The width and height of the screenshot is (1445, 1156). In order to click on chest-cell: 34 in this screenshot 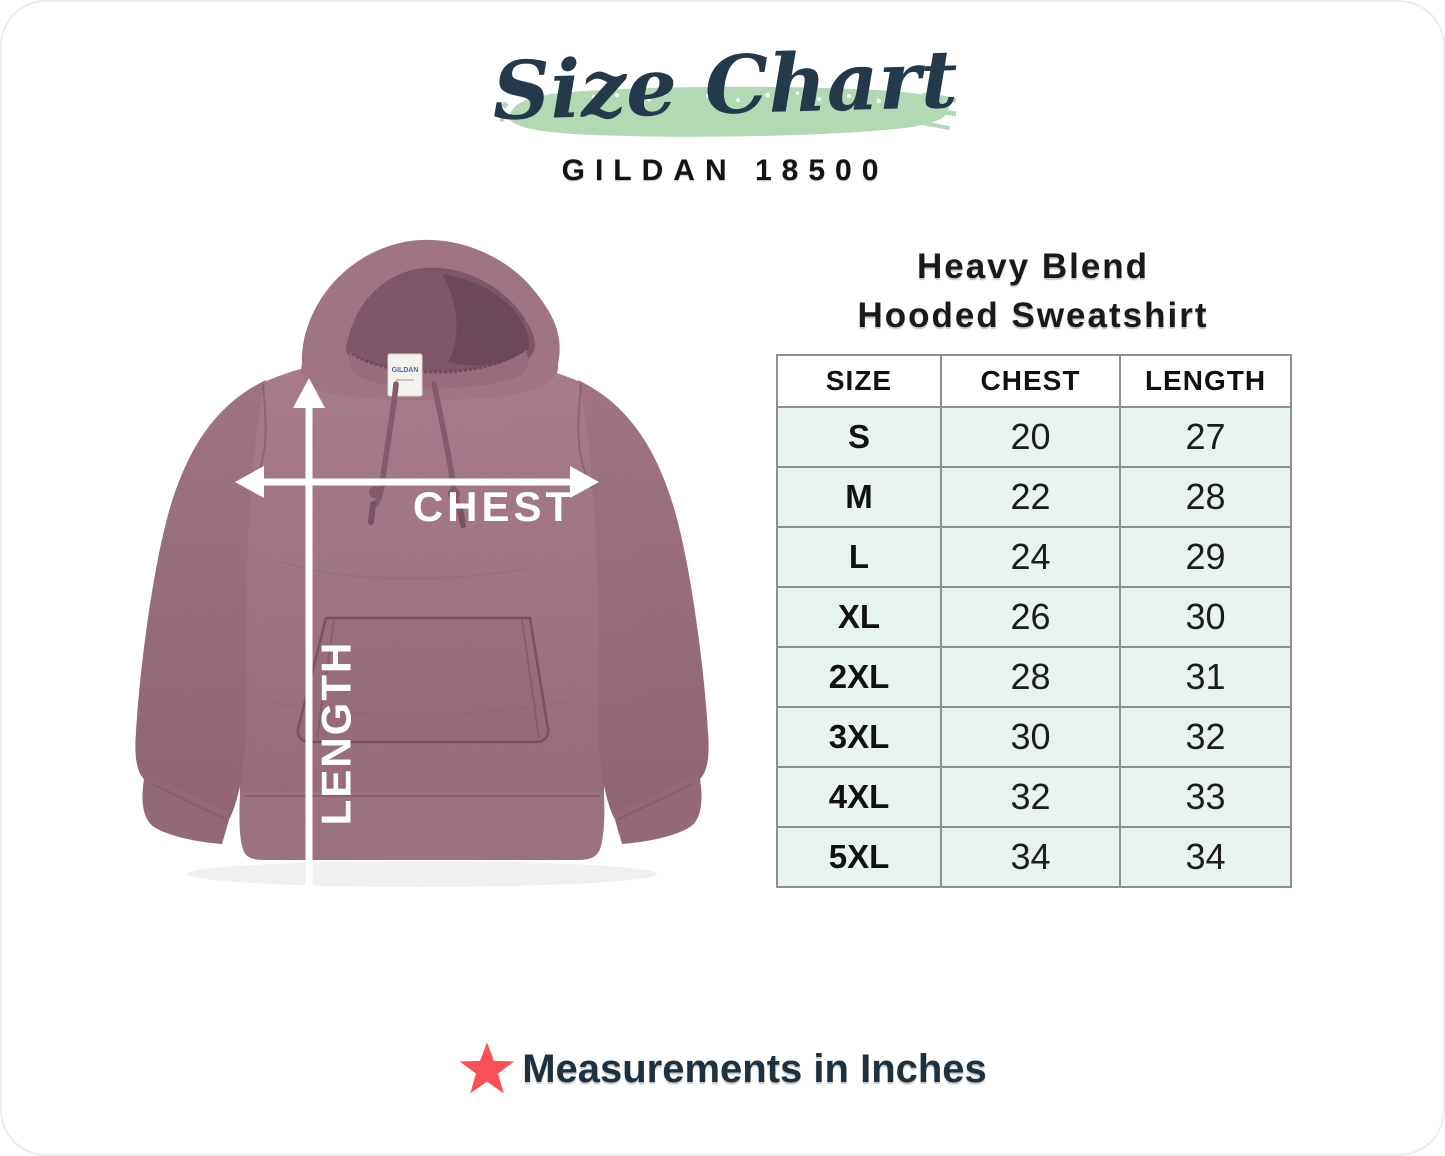, I will do `click(1030, 857)`.